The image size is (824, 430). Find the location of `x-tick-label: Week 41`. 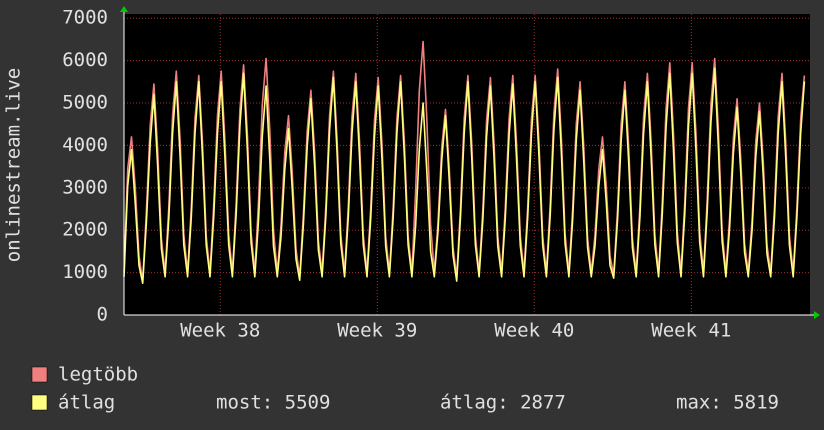

x-tick-label: Week 41 is located at coordinates (691, 331).